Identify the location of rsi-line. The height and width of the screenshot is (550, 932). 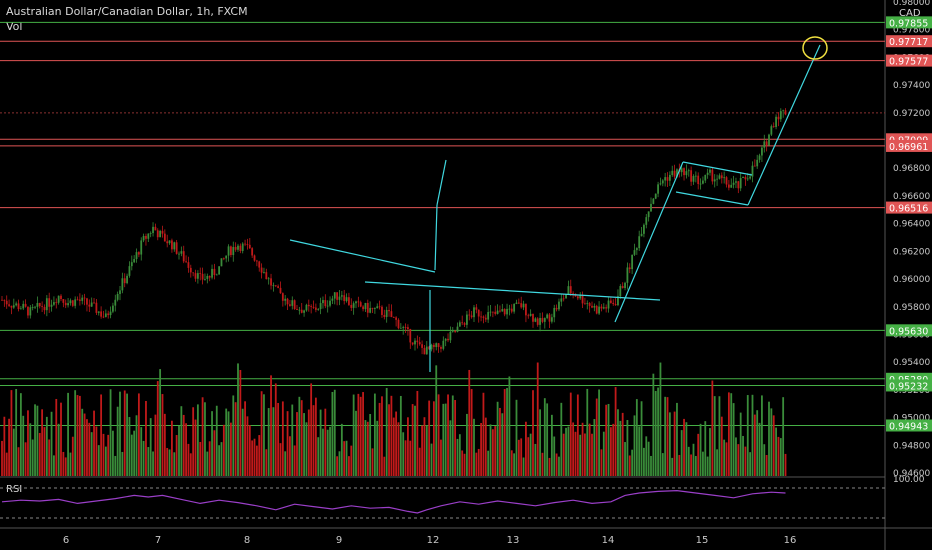
(393, 501).